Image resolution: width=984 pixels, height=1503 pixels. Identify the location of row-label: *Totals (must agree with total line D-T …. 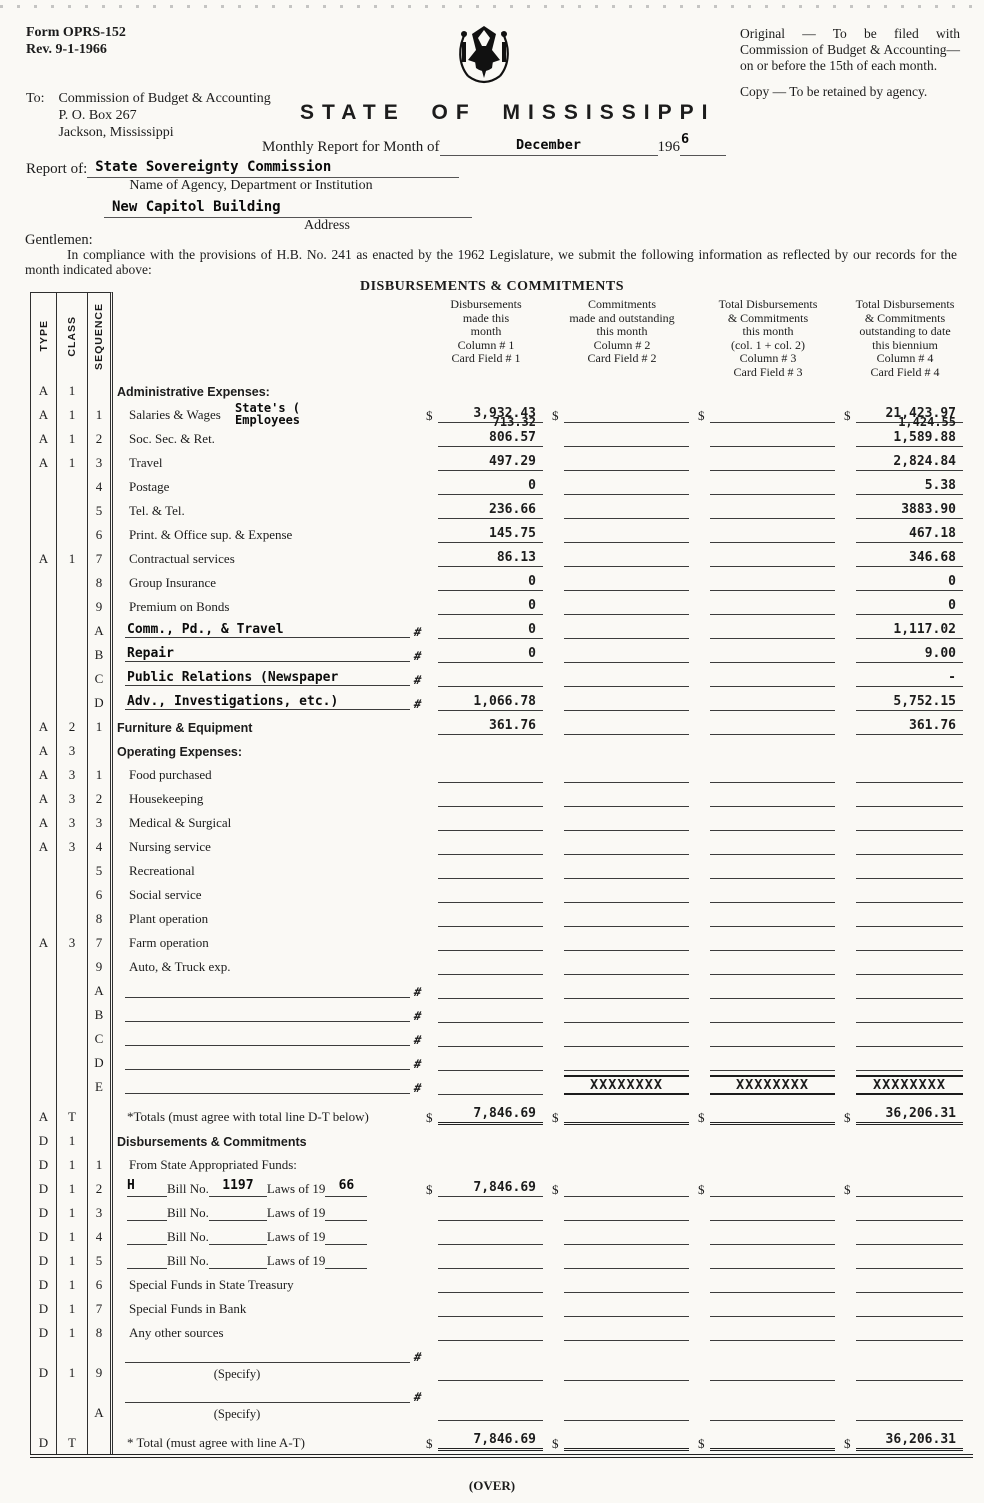
(248, 1116).